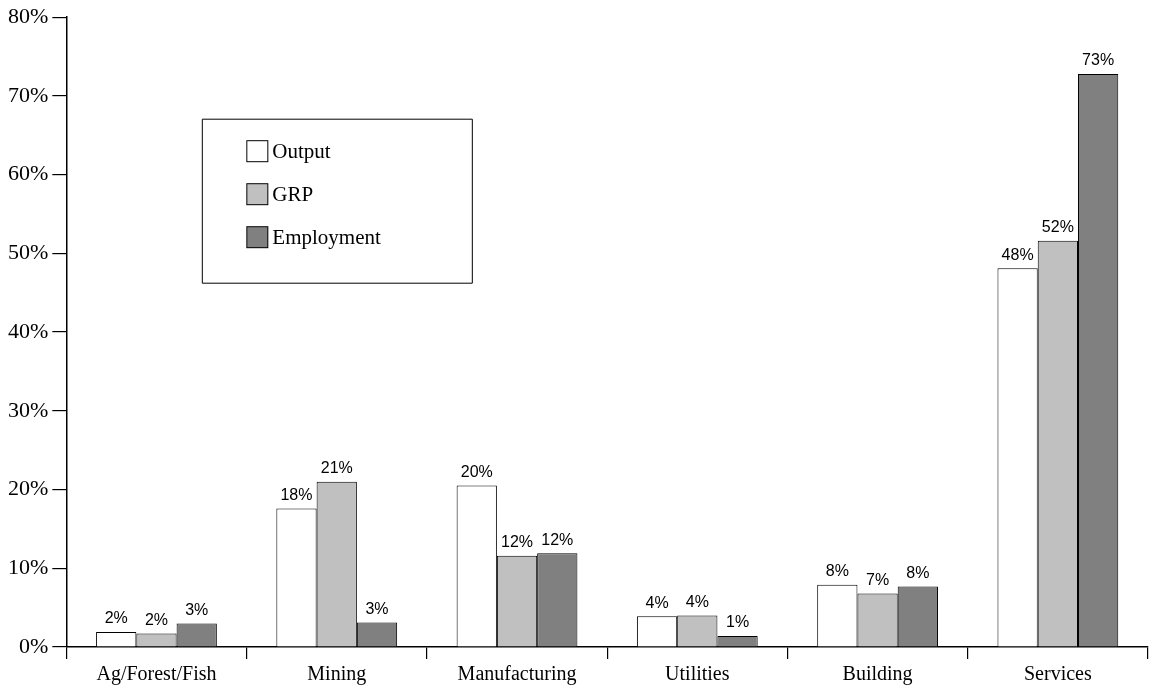  I want to click on data-label: 52%, so click(1057, 227).